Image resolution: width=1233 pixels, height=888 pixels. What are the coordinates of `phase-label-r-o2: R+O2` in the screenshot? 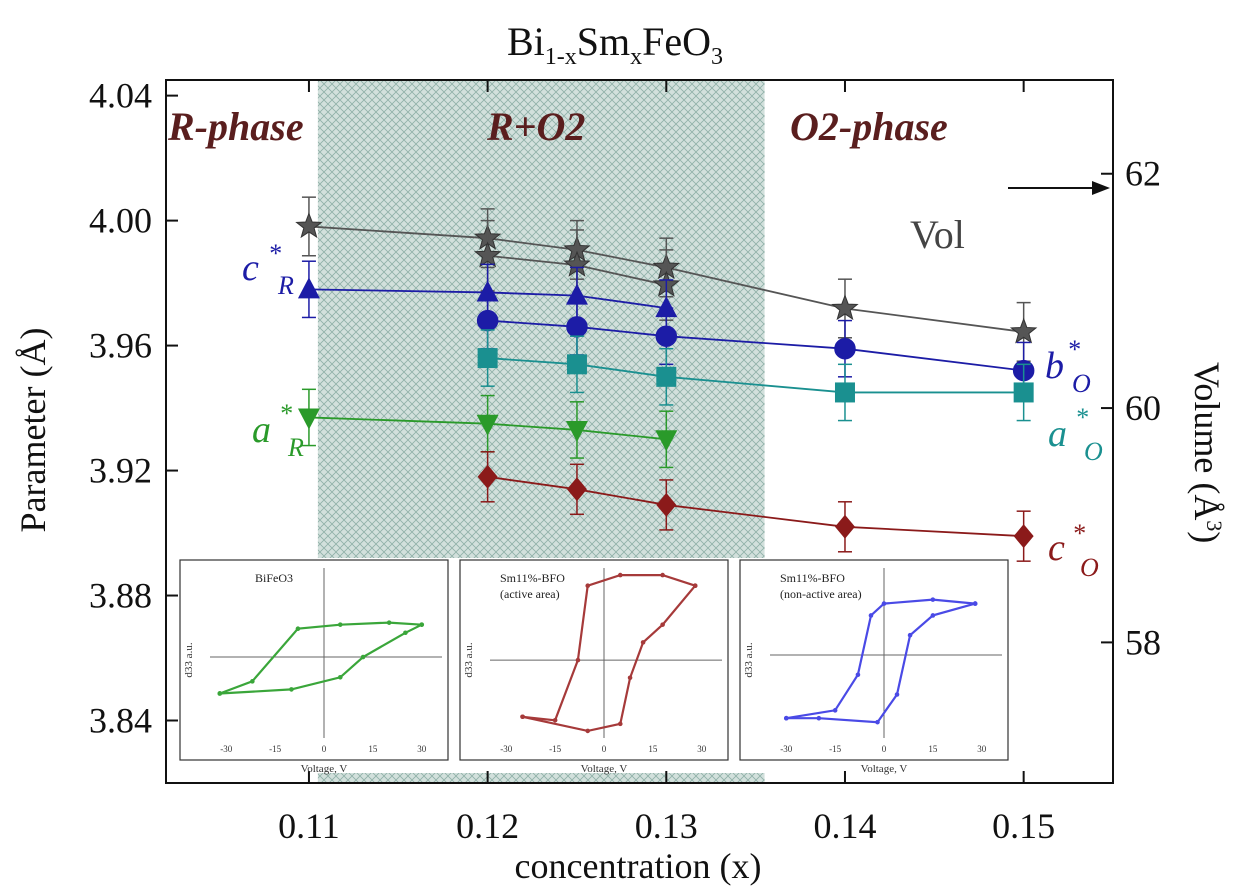 It's located at (535, 126).